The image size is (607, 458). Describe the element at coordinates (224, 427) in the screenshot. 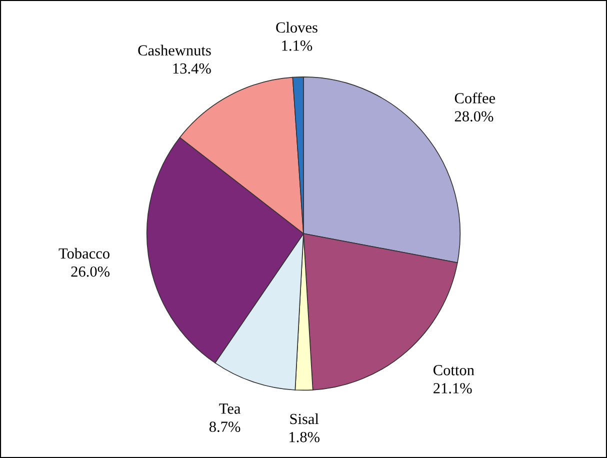

I see `data-label: 8.7%` at that location.